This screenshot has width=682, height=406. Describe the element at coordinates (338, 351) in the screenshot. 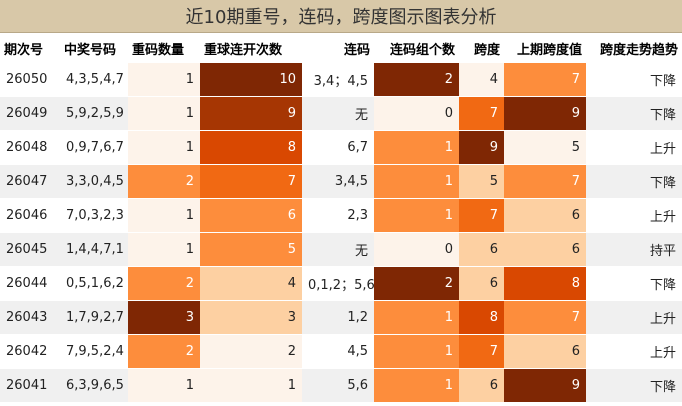

I see `cell-consecutive: 4,5` at that location.